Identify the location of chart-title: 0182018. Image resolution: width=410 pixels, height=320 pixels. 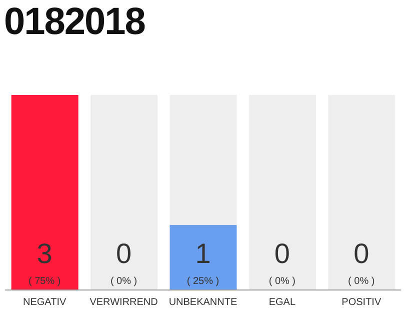
(74, 22).